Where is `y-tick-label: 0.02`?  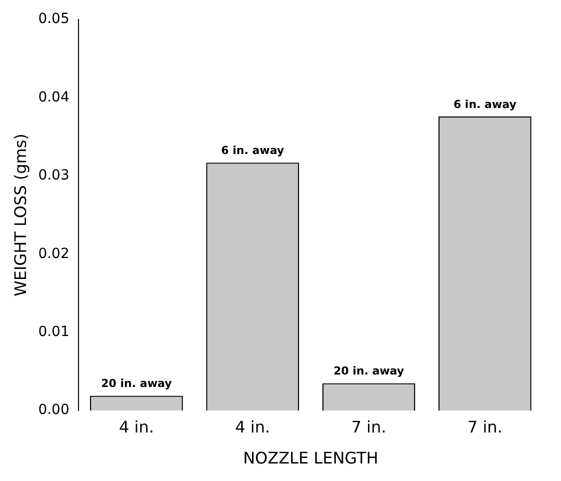
y-tick-label: 0.02 is located at coordinates (54, 254).